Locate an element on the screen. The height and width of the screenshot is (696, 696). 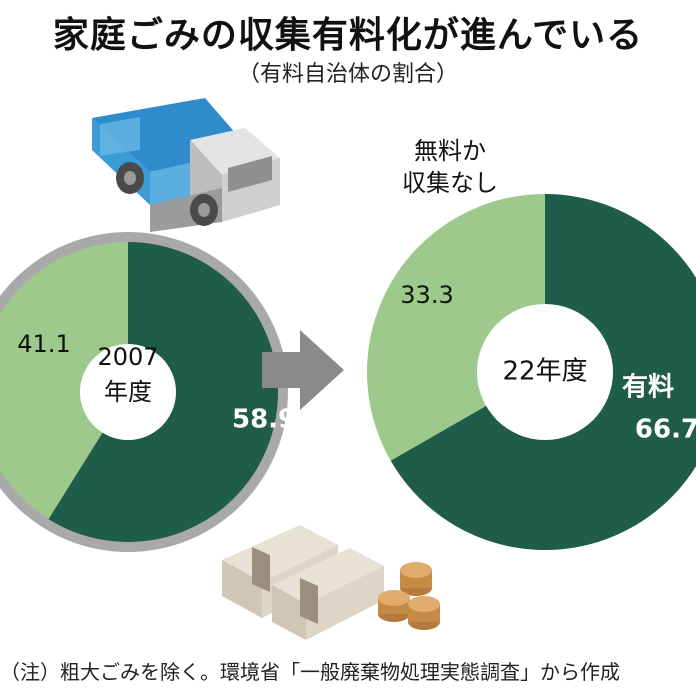
garbage-truck-icon is located at coordinates (186, 165).